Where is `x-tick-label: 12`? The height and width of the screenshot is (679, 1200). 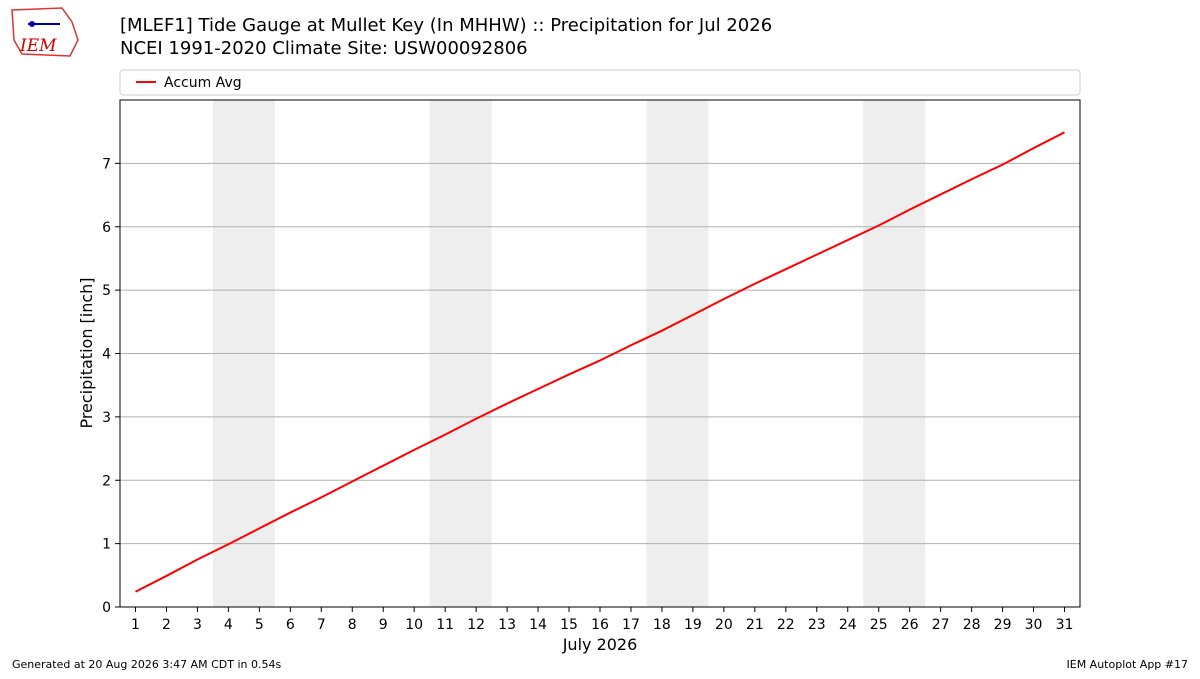 x-tick-label: 12 is located at coordinates (476, 625).